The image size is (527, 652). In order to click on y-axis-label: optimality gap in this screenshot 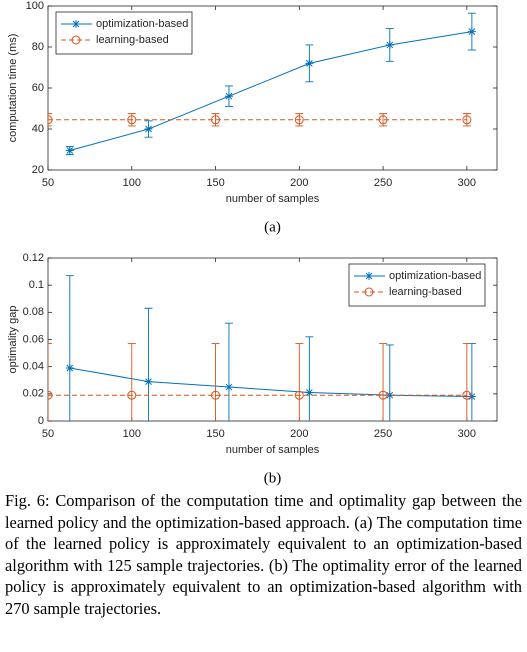, I will do `click(13, 340)`.